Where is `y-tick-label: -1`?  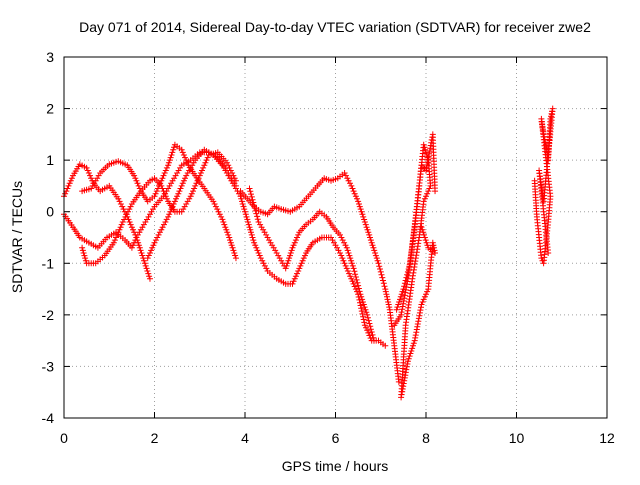 y-tick-label: -1 is located at coordinates (48, 263).